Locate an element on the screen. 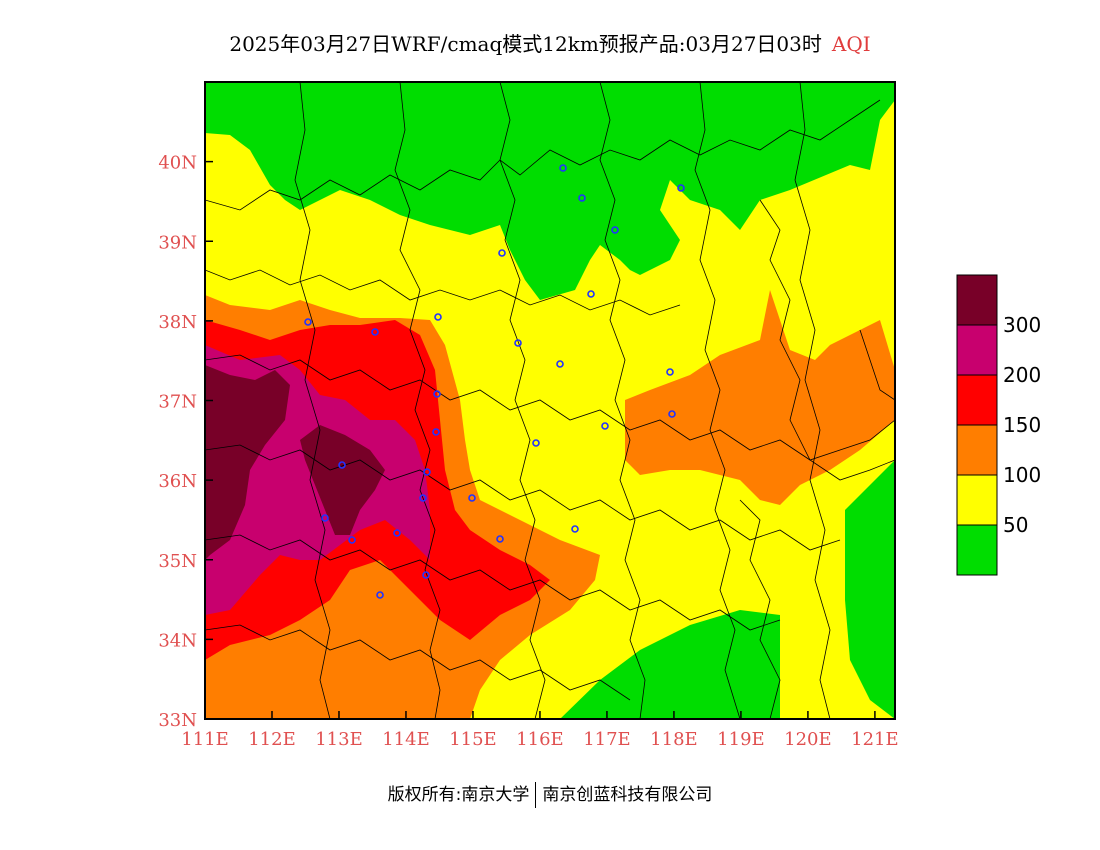 The height and width of the screenshot is (850, 1100). lon-tick-label: 112E is located at coordinates (272, 739).